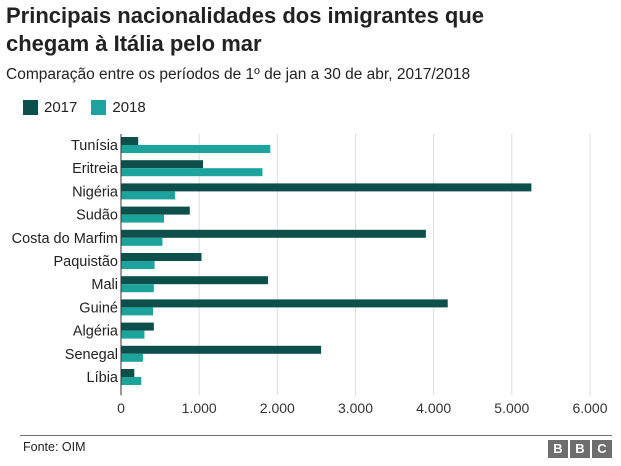  I want to click on x-tick-label: 5.000, so click(511, 408).